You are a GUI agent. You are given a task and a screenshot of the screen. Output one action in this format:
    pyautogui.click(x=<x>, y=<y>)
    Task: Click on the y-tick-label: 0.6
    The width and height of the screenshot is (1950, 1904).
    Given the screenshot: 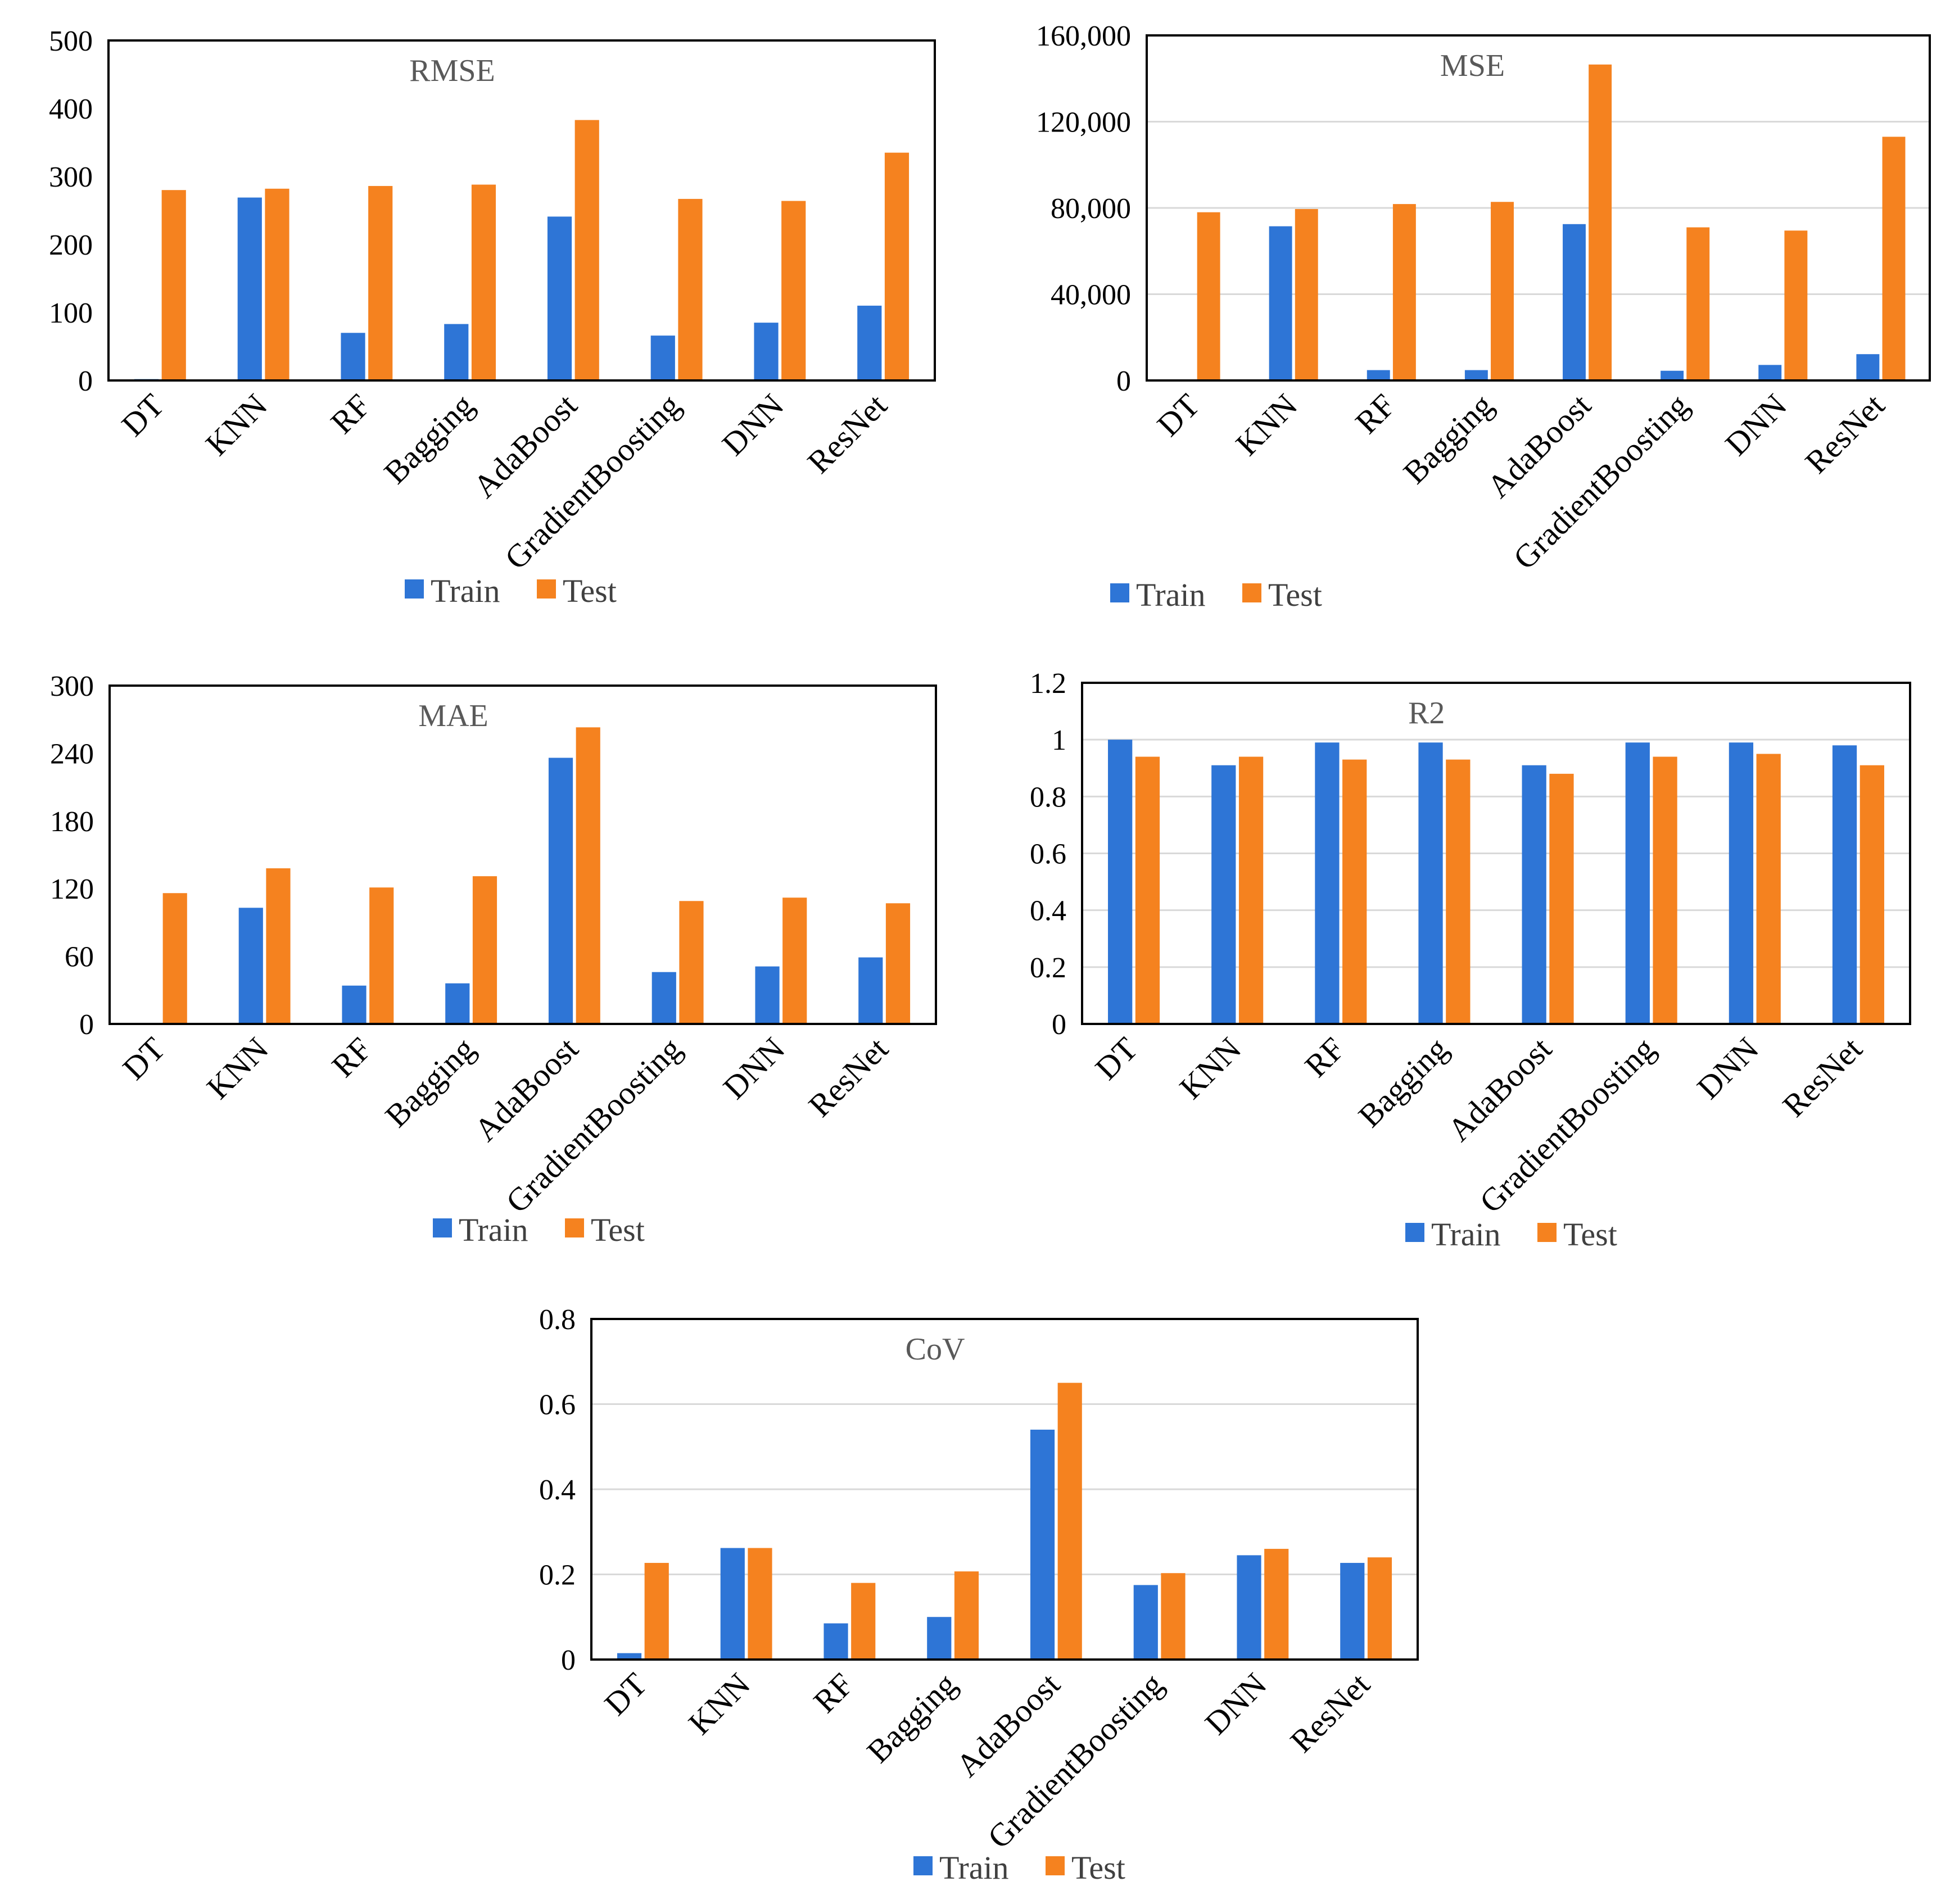 What is the action you would take?
    pyautogui.click(x=557, y=1405)
    